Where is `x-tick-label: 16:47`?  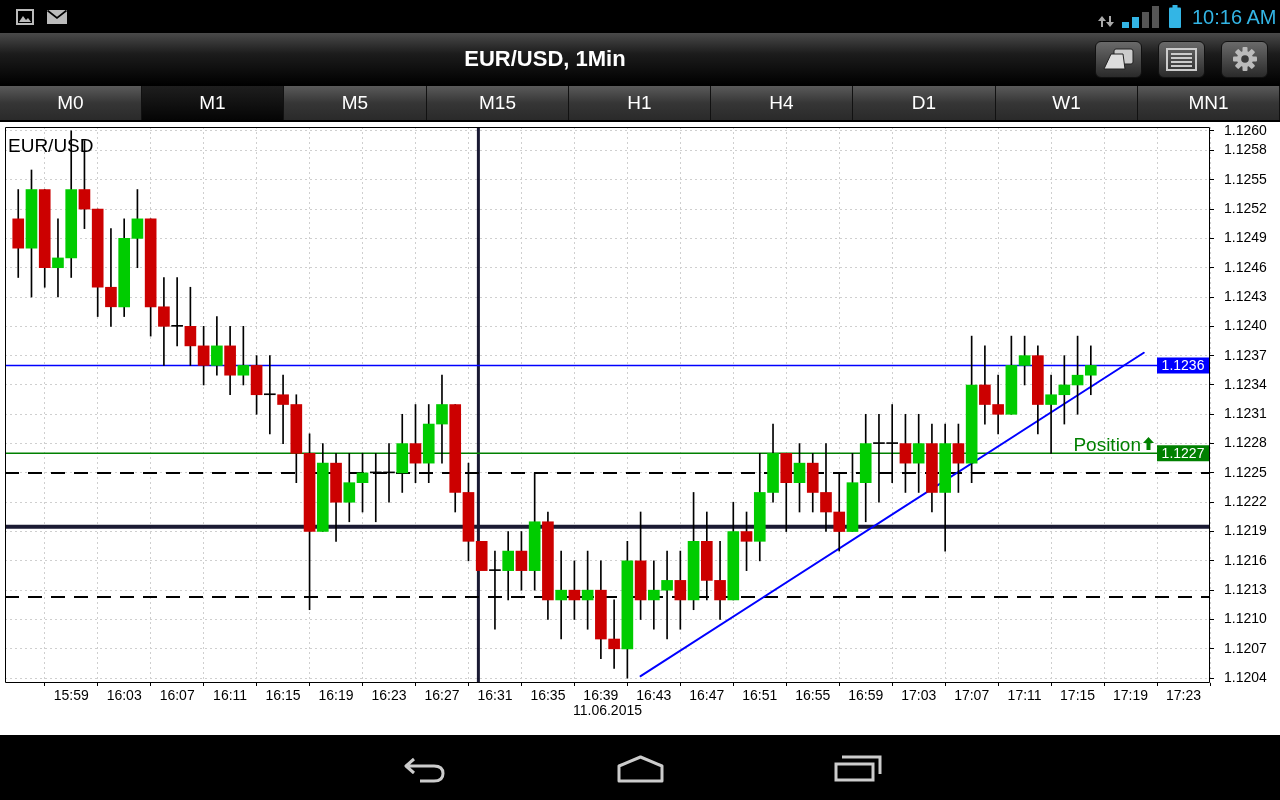 x-tick-label: 16:47 is located at coordinates (707, 695).